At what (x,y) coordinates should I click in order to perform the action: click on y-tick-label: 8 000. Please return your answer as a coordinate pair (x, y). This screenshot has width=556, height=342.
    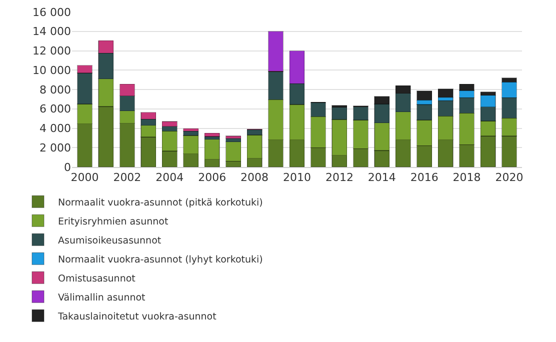
    Looking at the image, I should click on (55, 89).